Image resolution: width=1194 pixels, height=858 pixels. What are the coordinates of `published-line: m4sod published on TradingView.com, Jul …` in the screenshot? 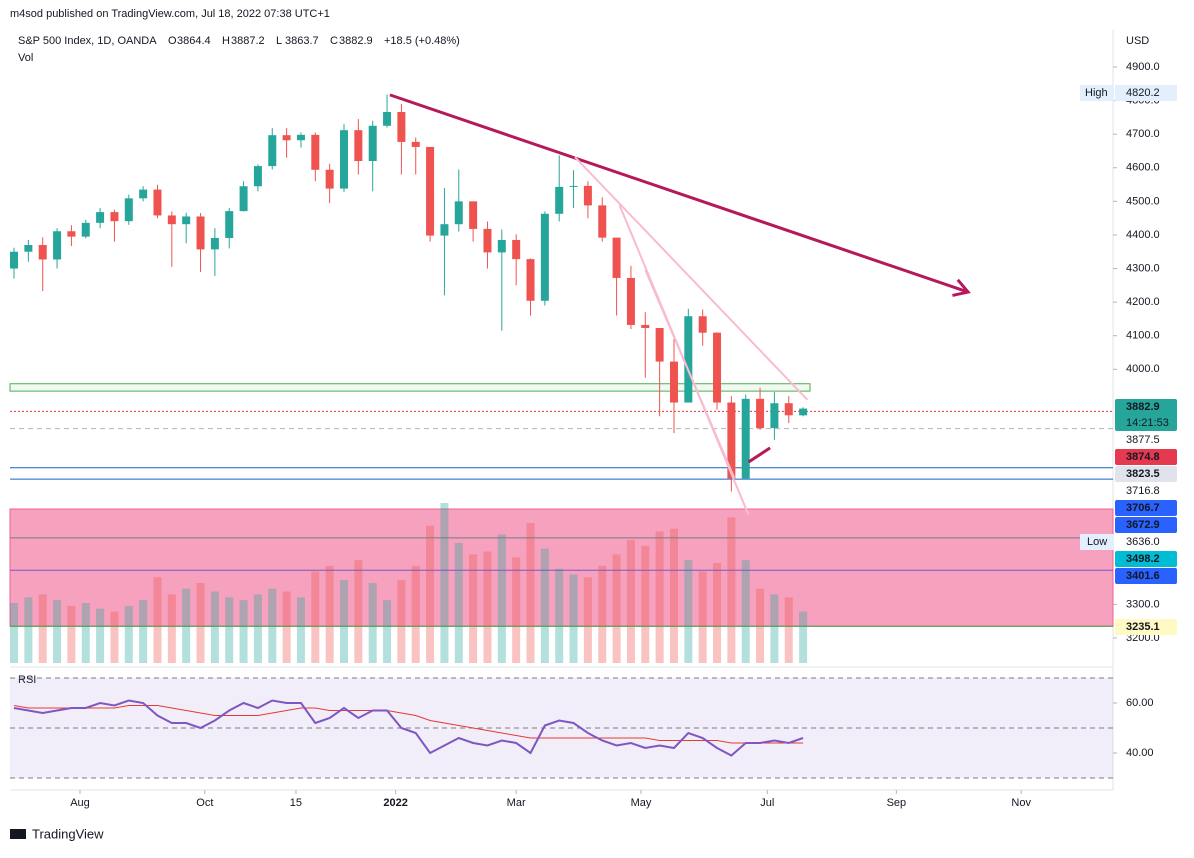 It's located at (170, 14).